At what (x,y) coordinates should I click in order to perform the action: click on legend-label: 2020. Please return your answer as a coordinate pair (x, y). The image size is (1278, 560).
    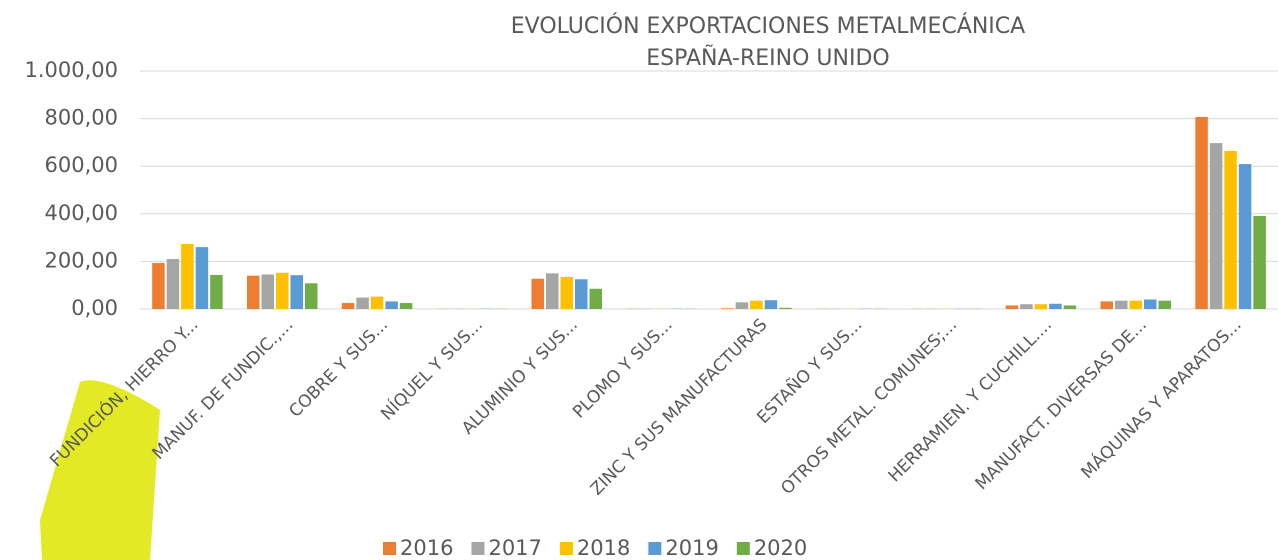
    Looking at the image, I should click on (780, 548).